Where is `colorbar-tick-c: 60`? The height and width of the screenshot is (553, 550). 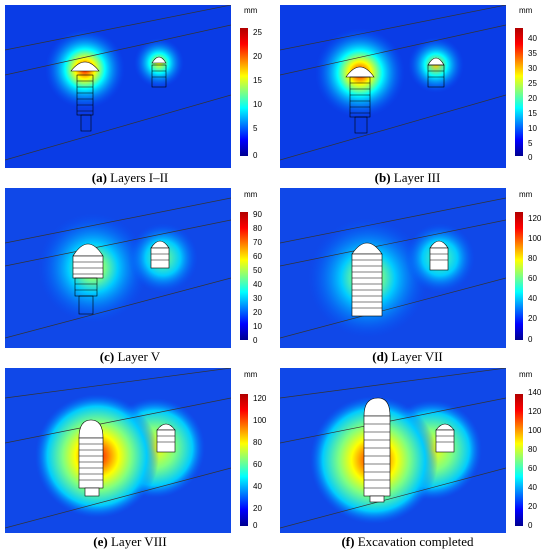 colorbar-tick-c: 60 is located at coordinates (257, 256).